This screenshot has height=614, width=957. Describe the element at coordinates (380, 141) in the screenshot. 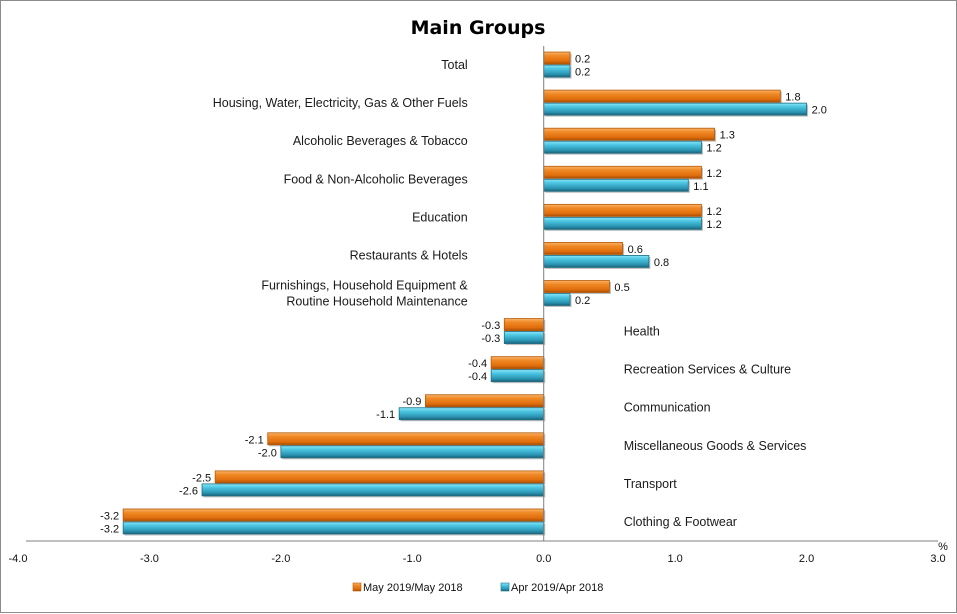

I see `category-label: Alcoholic Beverages & Tobacco` at that location.